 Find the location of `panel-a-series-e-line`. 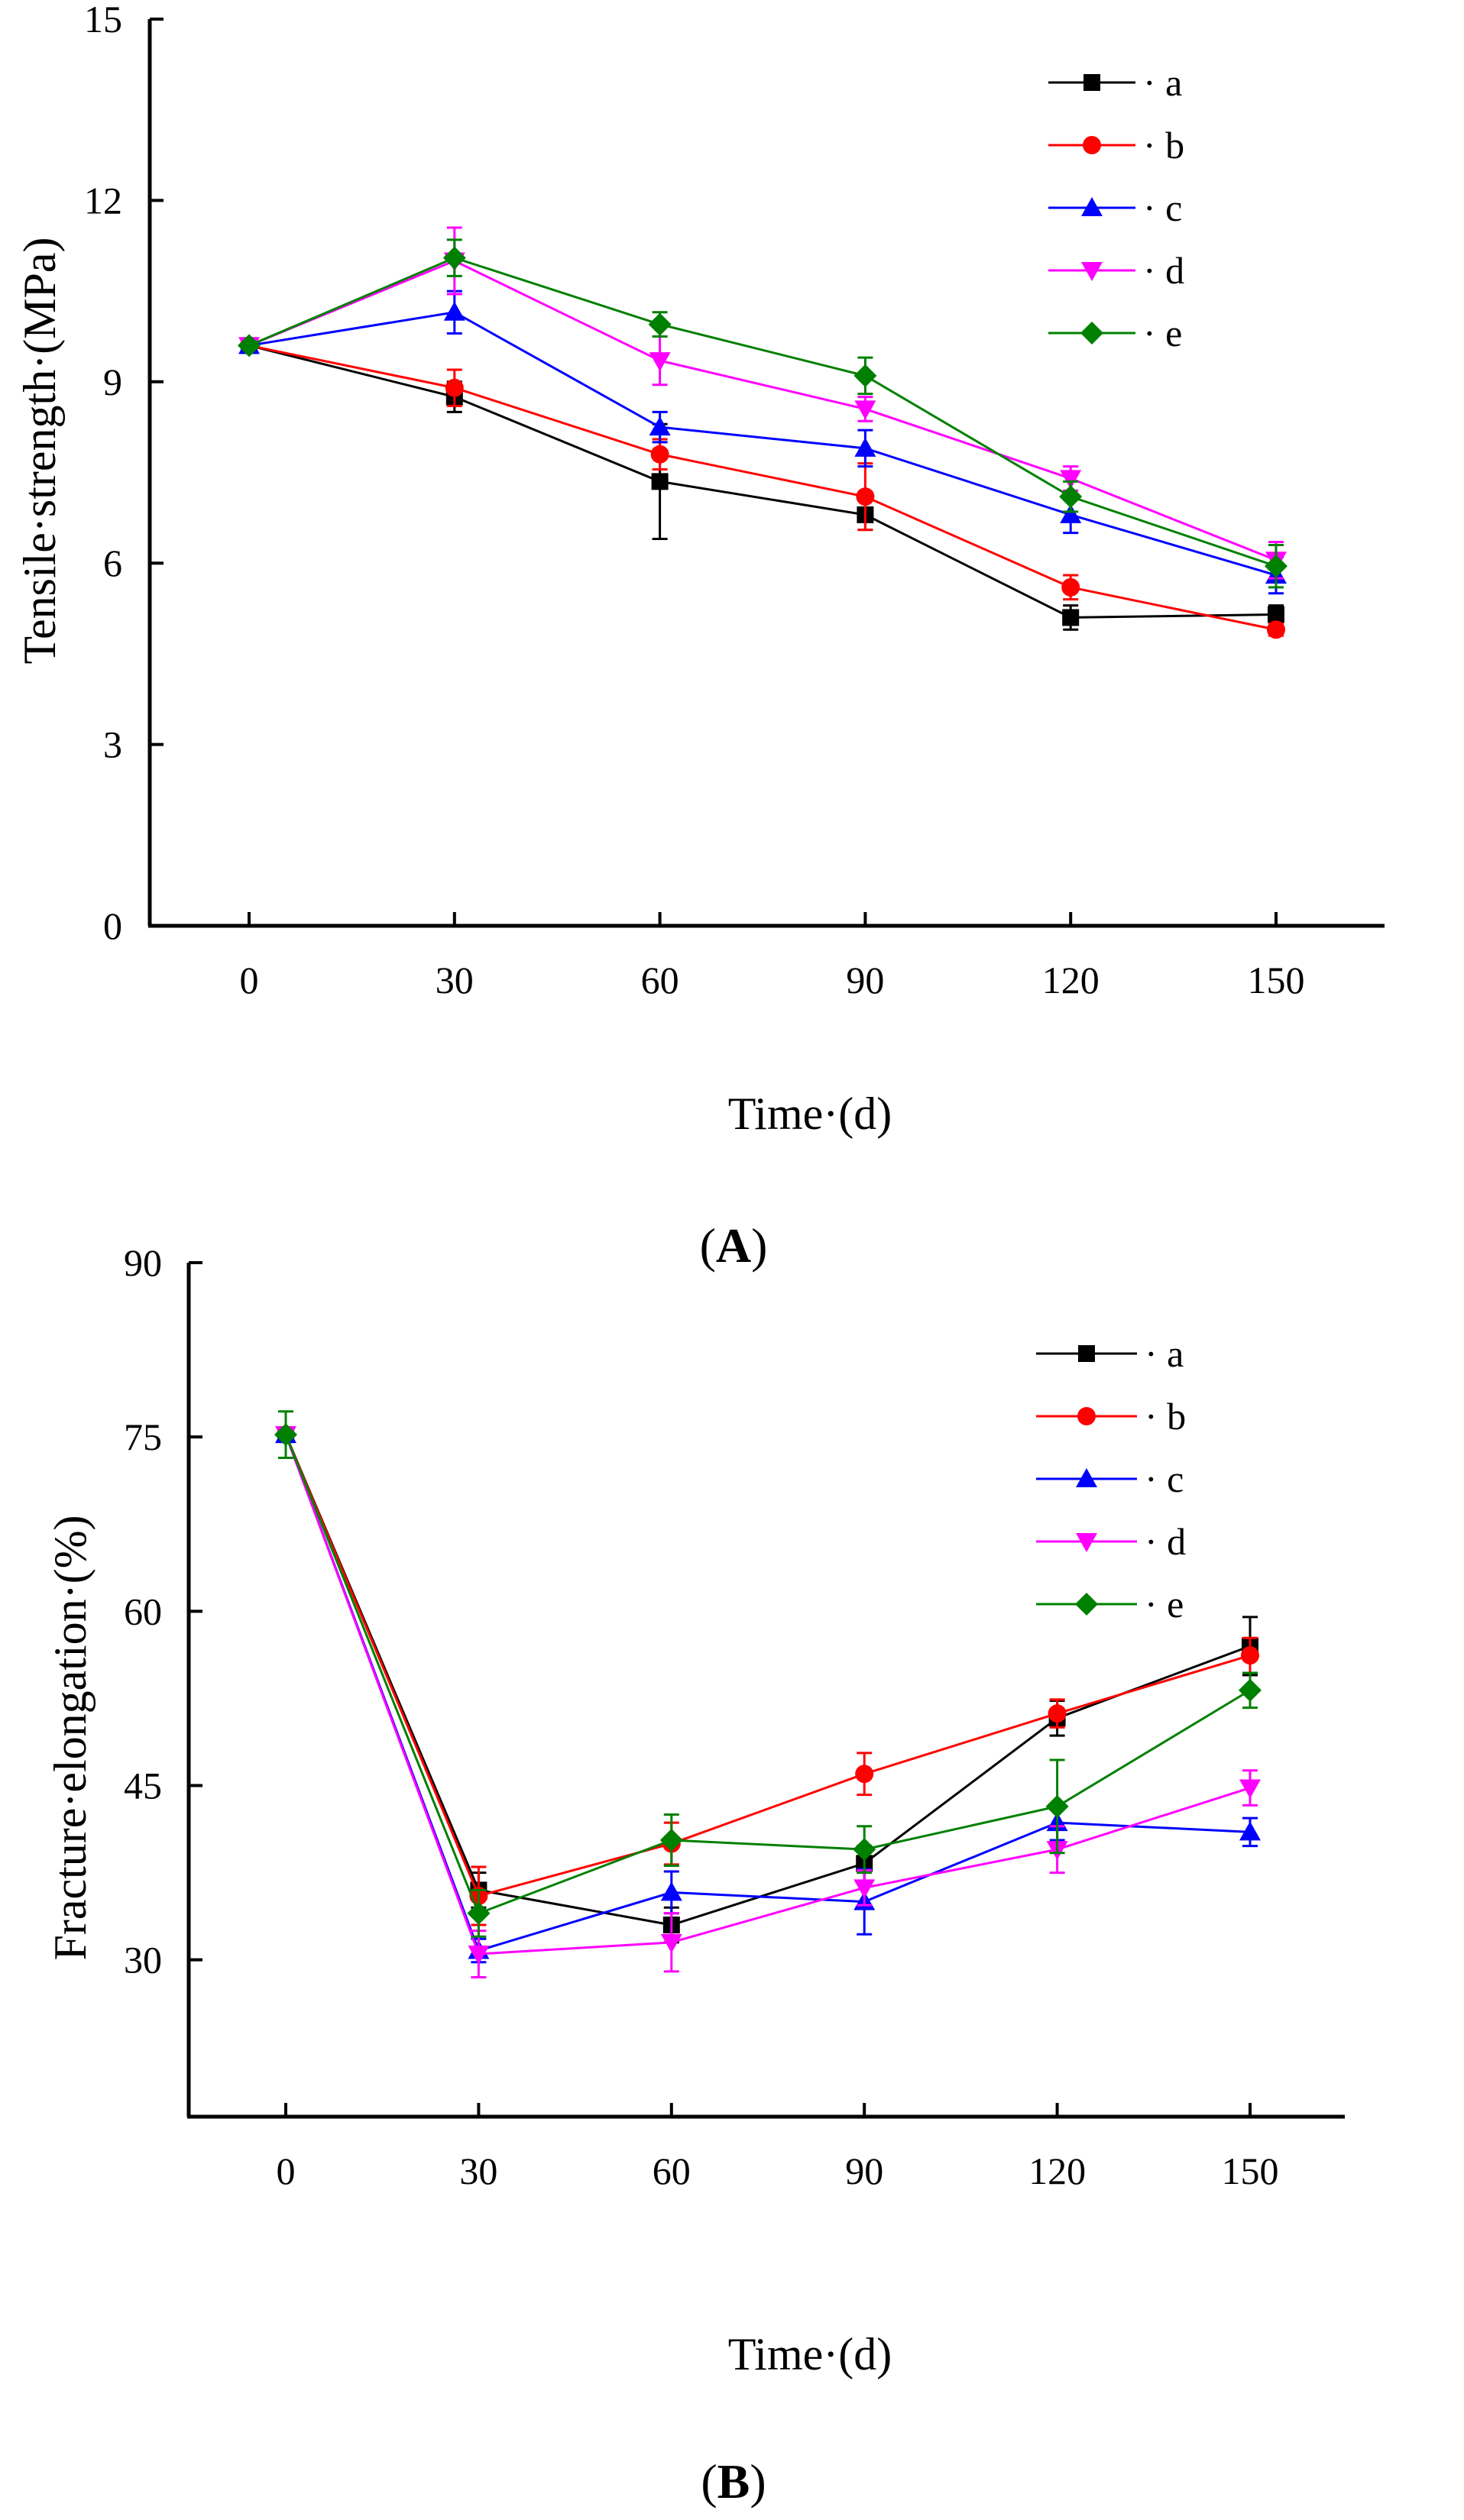

panel-a-series-e-line is located at coordinates (762, 412).